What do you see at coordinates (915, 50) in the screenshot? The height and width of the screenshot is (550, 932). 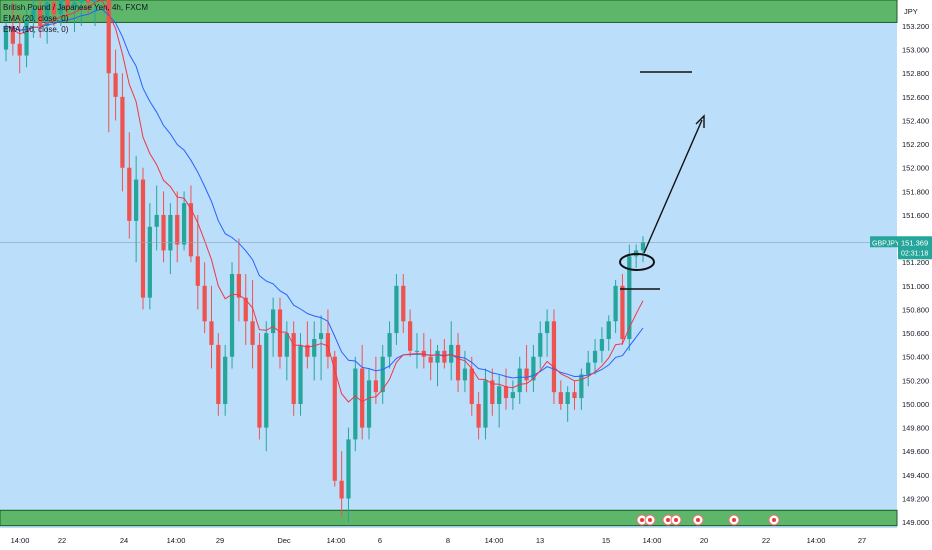 I see `price-tick-label: 153.000` at bounding box center [915, 50].